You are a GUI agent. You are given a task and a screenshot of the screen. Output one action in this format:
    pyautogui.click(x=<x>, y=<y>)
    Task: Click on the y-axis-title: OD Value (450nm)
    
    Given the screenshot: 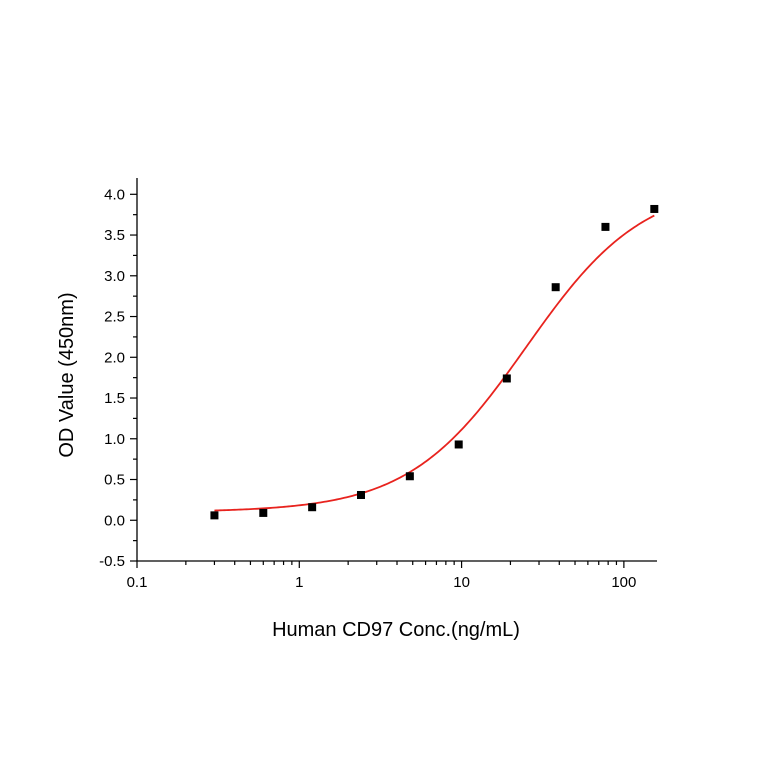 What is the action you would take?
    pyautogui.click(x=67, y=374)
    